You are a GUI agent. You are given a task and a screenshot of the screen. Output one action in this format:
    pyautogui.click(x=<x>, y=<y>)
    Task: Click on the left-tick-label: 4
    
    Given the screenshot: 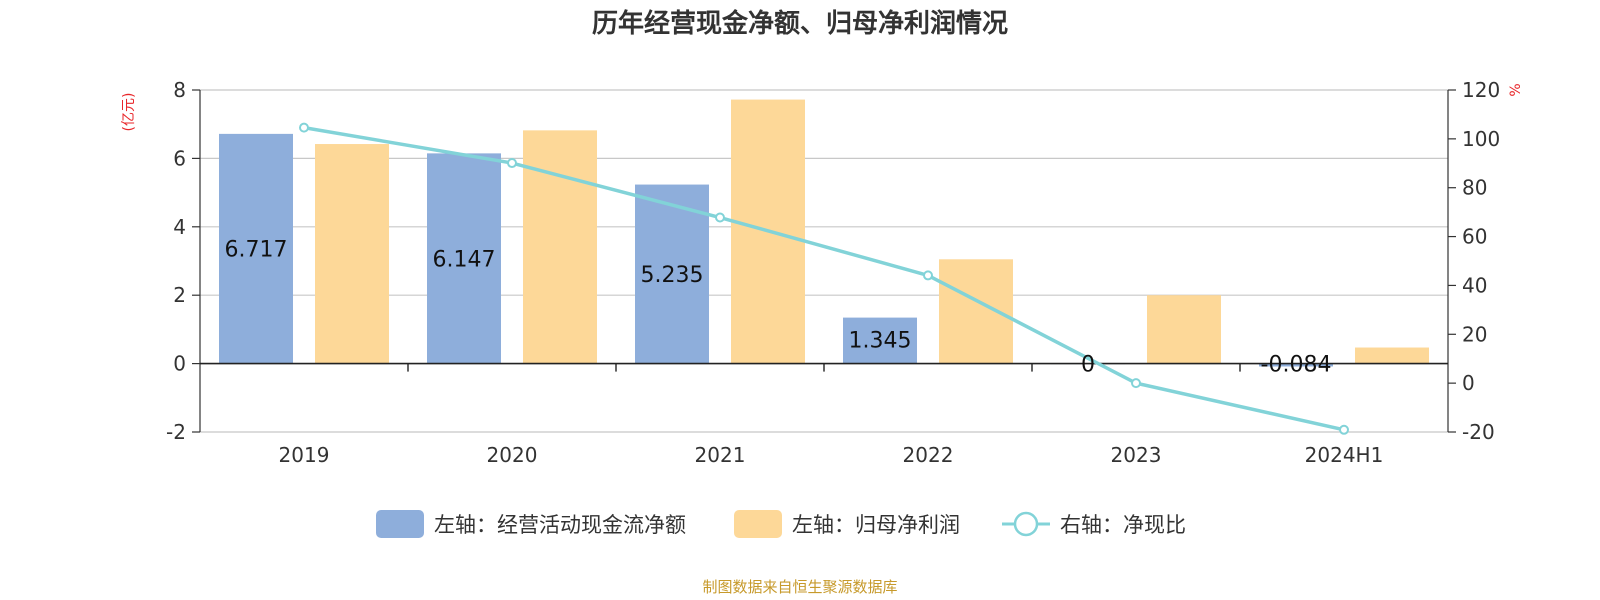 What is the action you would take?
    pyautogui.click(x=179, y=227)
    